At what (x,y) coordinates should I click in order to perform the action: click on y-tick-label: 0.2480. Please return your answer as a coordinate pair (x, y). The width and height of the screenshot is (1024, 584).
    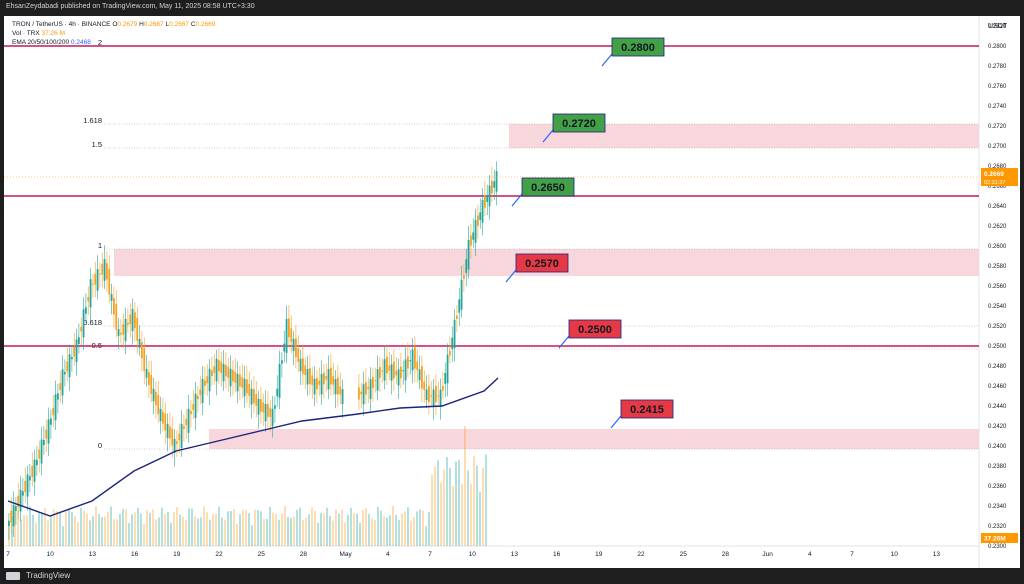
    Looking at the image, I should click on (997, 367).